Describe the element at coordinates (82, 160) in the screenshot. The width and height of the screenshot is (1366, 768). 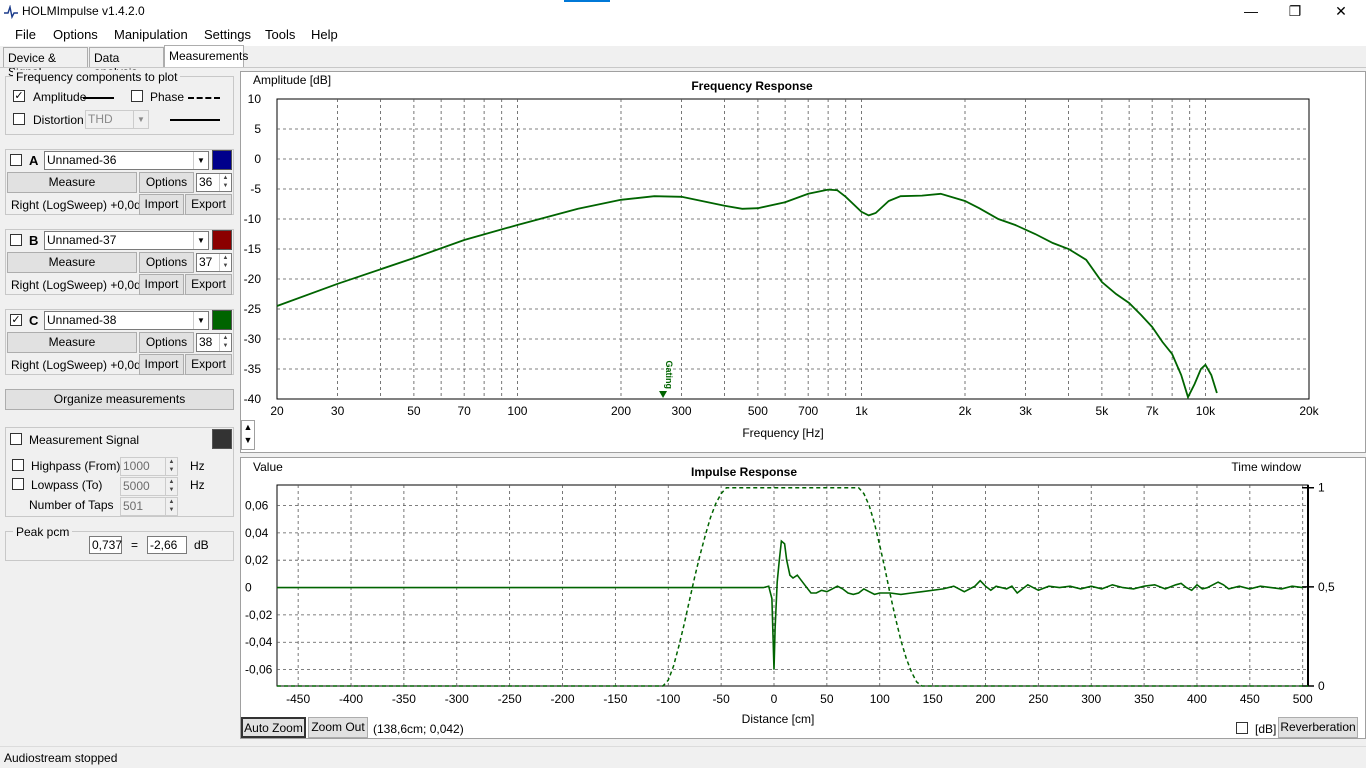
I see `measurement-a-name: Unnamed-36` at that location.